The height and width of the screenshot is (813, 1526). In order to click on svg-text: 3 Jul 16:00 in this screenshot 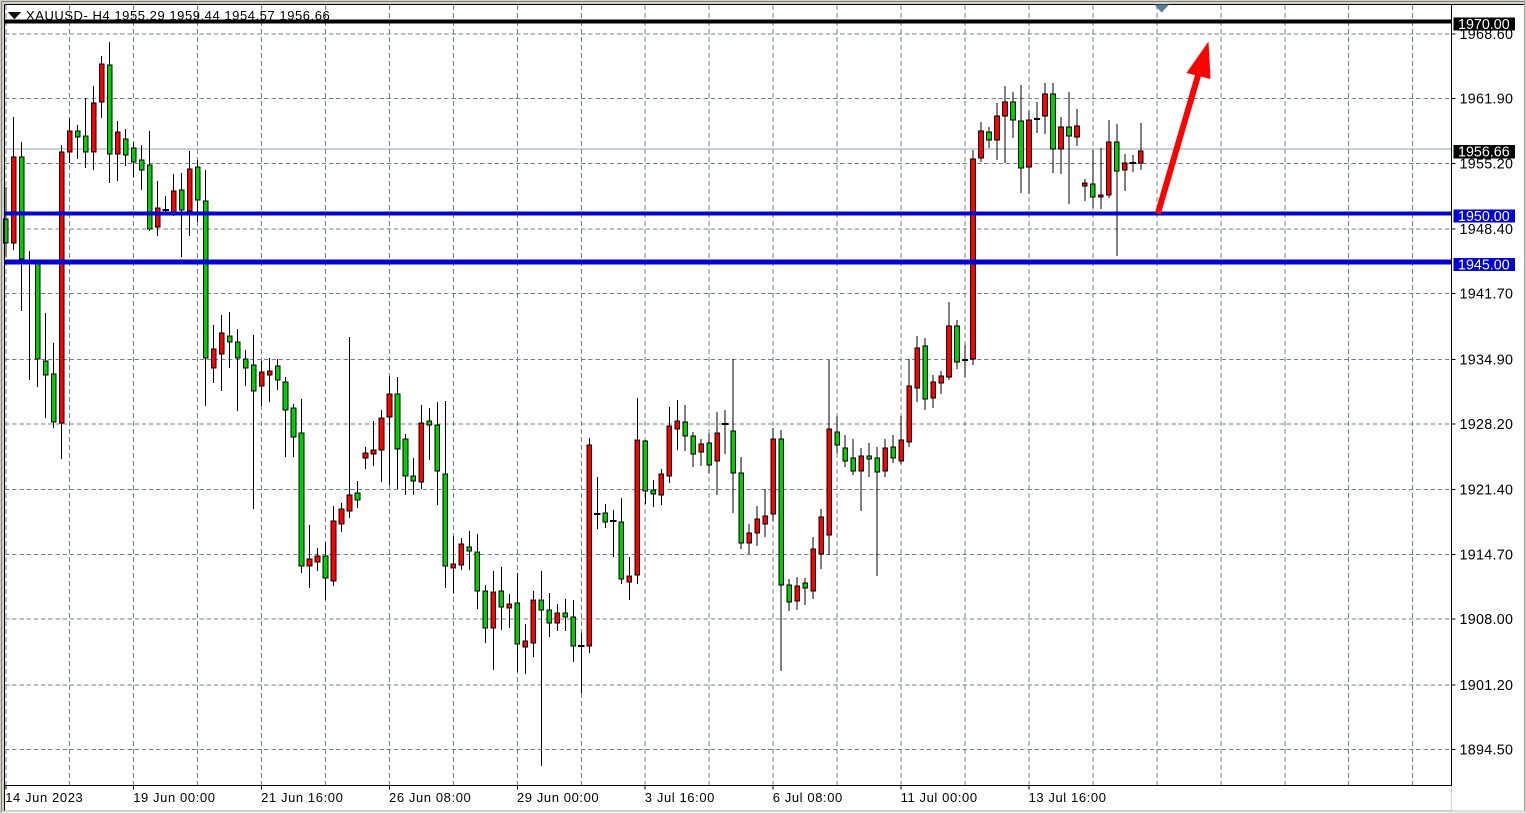, I will do `click(680, 797)`.